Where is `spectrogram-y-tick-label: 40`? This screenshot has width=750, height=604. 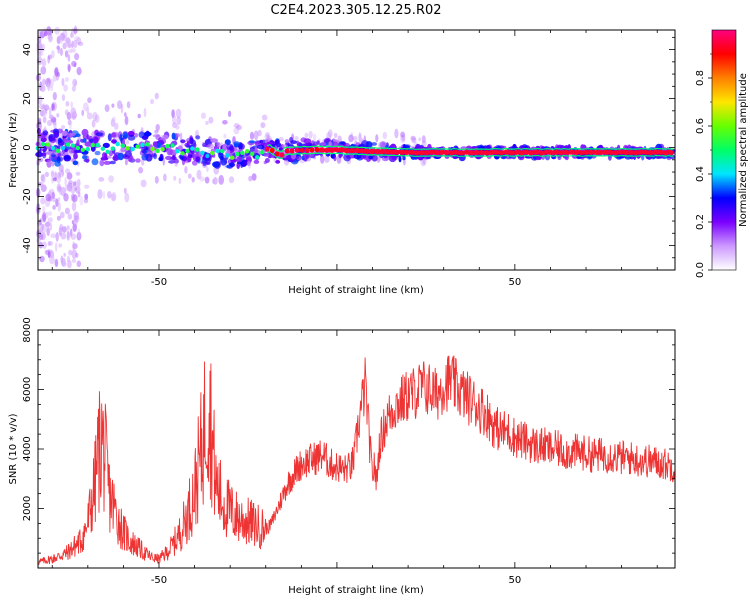 spectrogram-y-tick-label: 40 is located at coordinates (27, 49).